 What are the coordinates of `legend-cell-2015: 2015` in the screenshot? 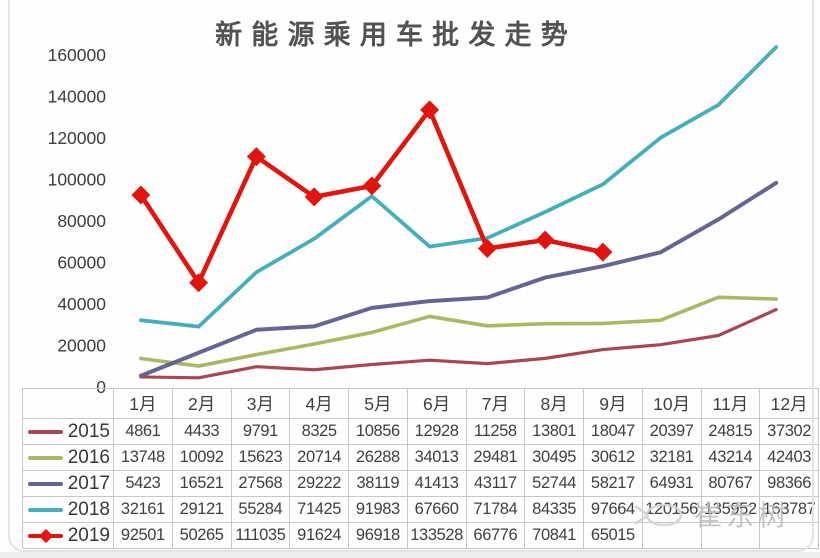 It's located at (68, 431).